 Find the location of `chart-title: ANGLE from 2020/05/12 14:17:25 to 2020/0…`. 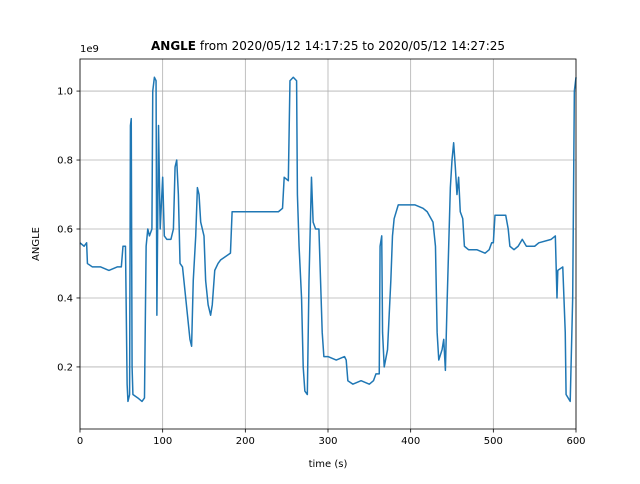

chart-title: ANGLE from 2020/05/12 14:17:25 to 2020/0… is located at coordinates (328, 46).